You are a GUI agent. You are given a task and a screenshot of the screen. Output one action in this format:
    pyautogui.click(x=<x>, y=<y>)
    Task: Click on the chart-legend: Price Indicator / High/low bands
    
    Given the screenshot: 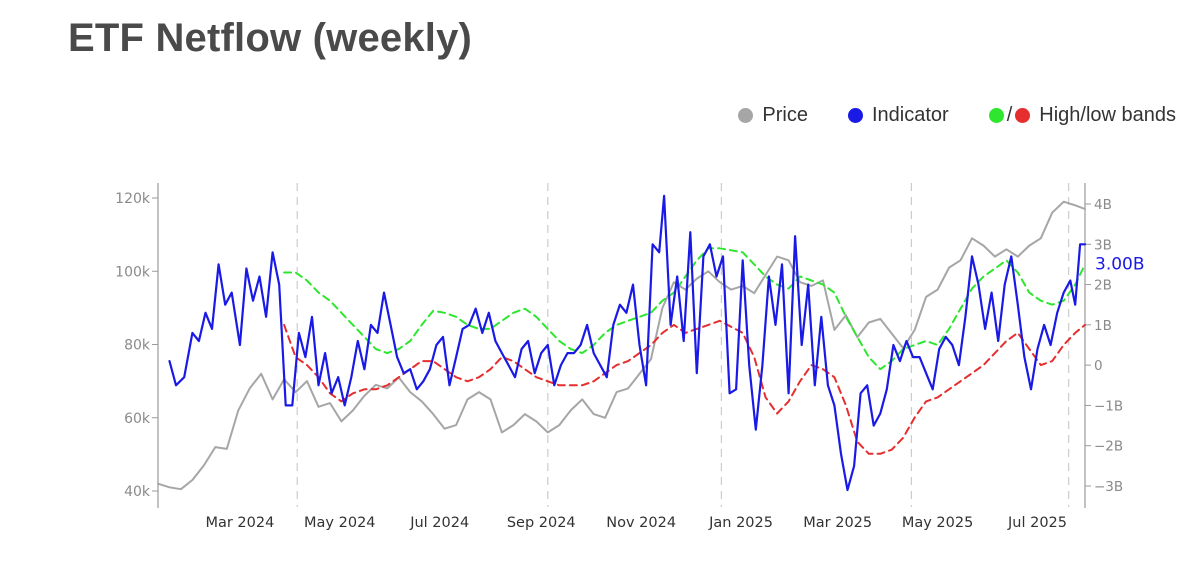 What is the action you would take?
    pyautogui.click(x=937, y=115)
    